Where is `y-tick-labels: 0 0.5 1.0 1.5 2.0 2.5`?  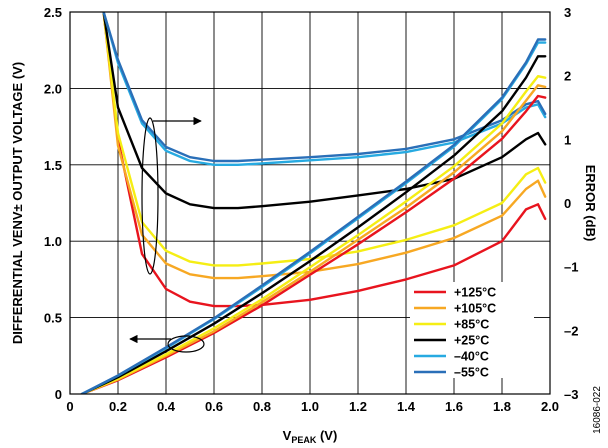
y-tick-labels: 0 0.5 1.0 1.5 2.0 2.5 is located at coordinates (53, 203).